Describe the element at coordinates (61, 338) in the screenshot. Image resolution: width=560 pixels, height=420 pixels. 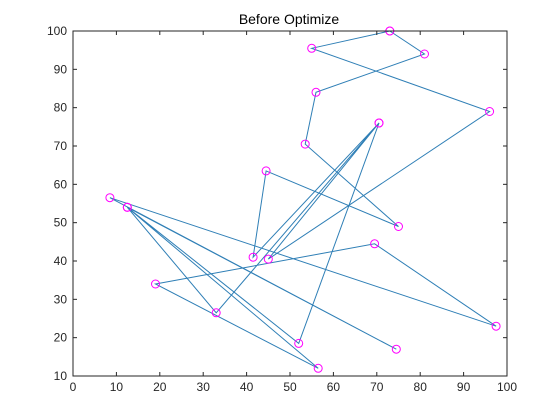
I see `y-tick-label: 20` at that location.